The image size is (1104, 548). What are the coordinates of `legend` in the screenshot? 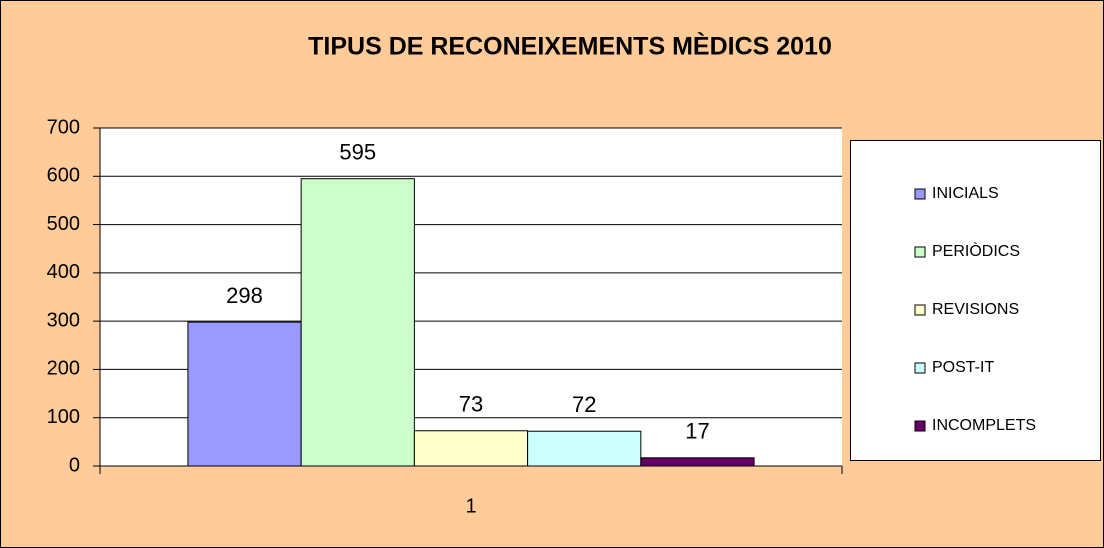 It's located at (975, 300).